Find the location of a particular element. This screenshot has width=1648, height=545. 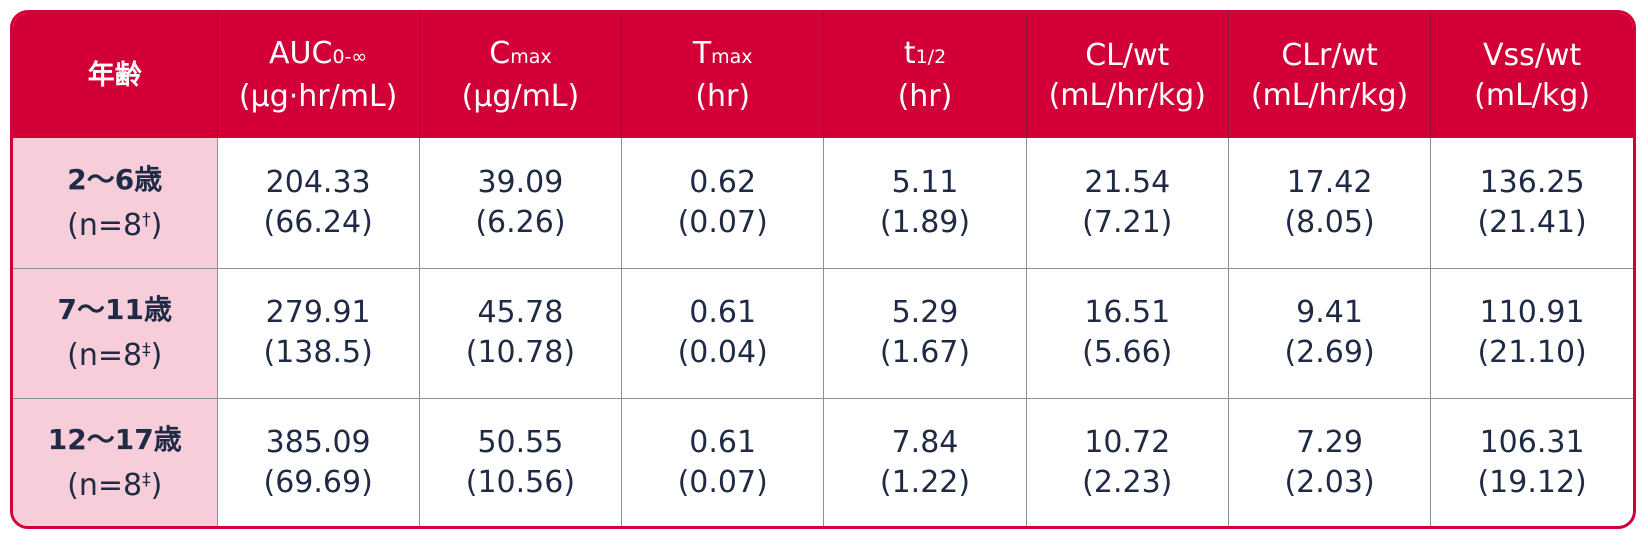

header-auc: AUC0-∞ (μg·hr/mL) is located at coordinates (318, 75).